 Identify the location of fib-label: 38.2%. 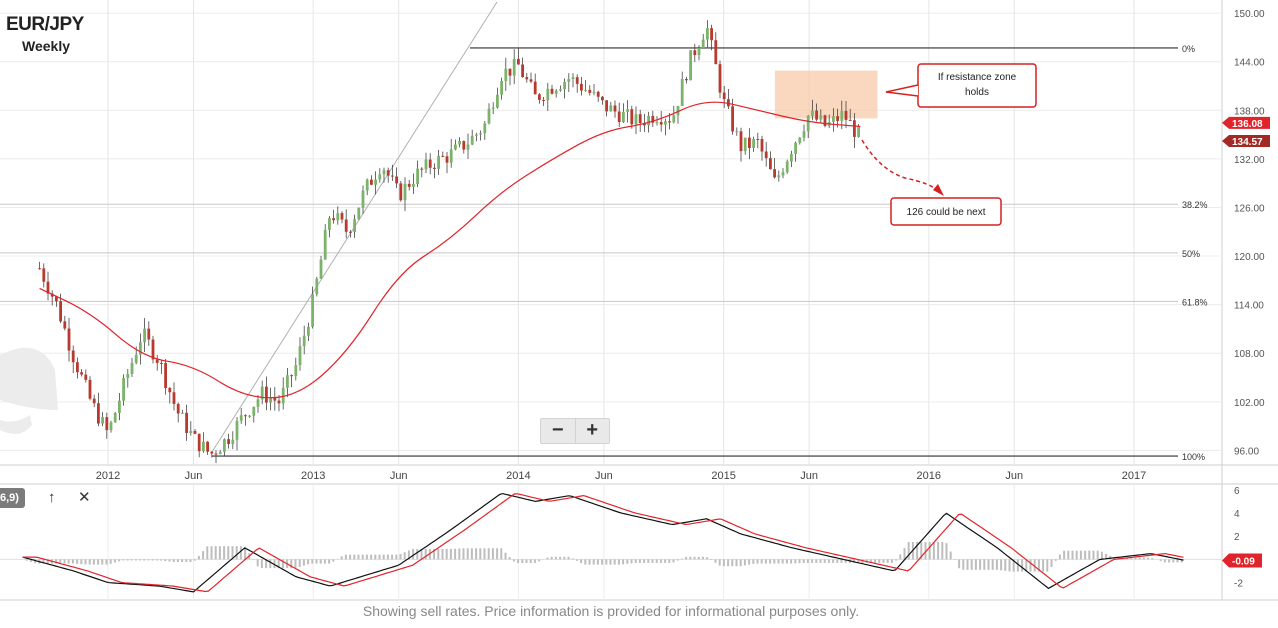
(1195, 205).